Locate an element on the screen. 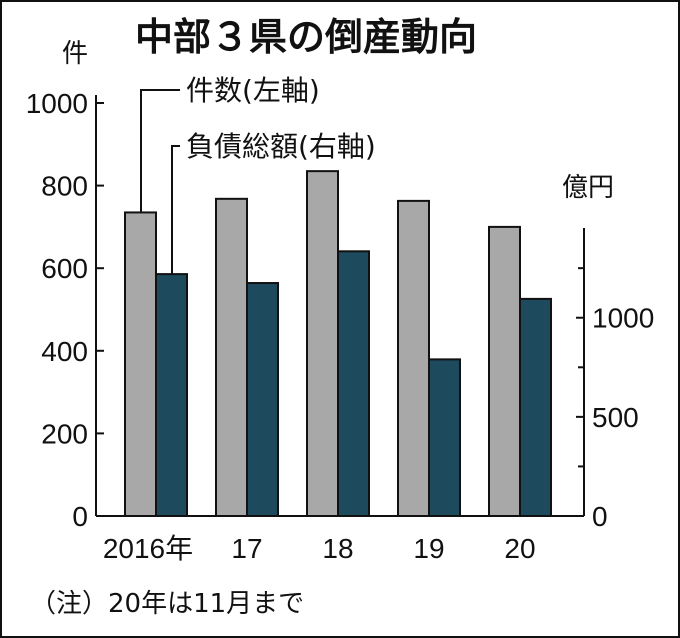 Image resolution: width=680 pixels, height=638 pixels. x-tick-label: 17 is located at coordinates (246, 548).